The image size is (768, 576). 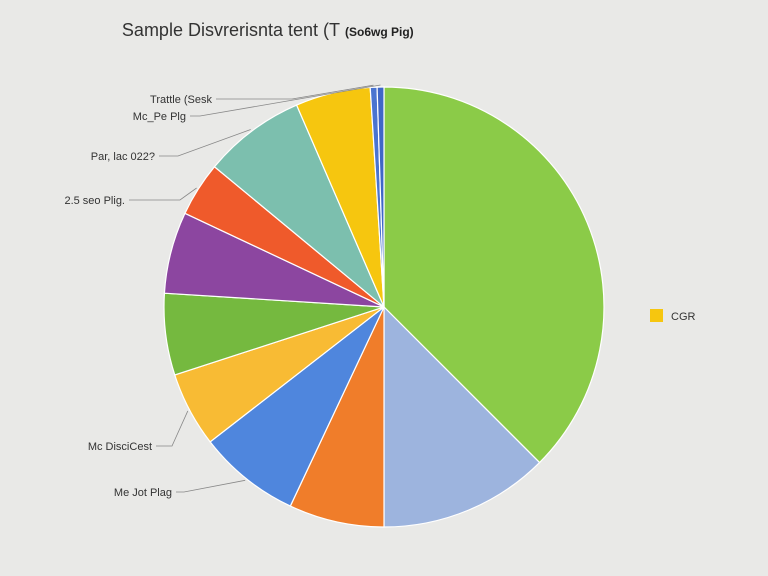 What do you see at coordinates (181, 100) in the screenshot?
I see `slice-label-11: Trattle (Sesk` at bounding box center [181, 100].